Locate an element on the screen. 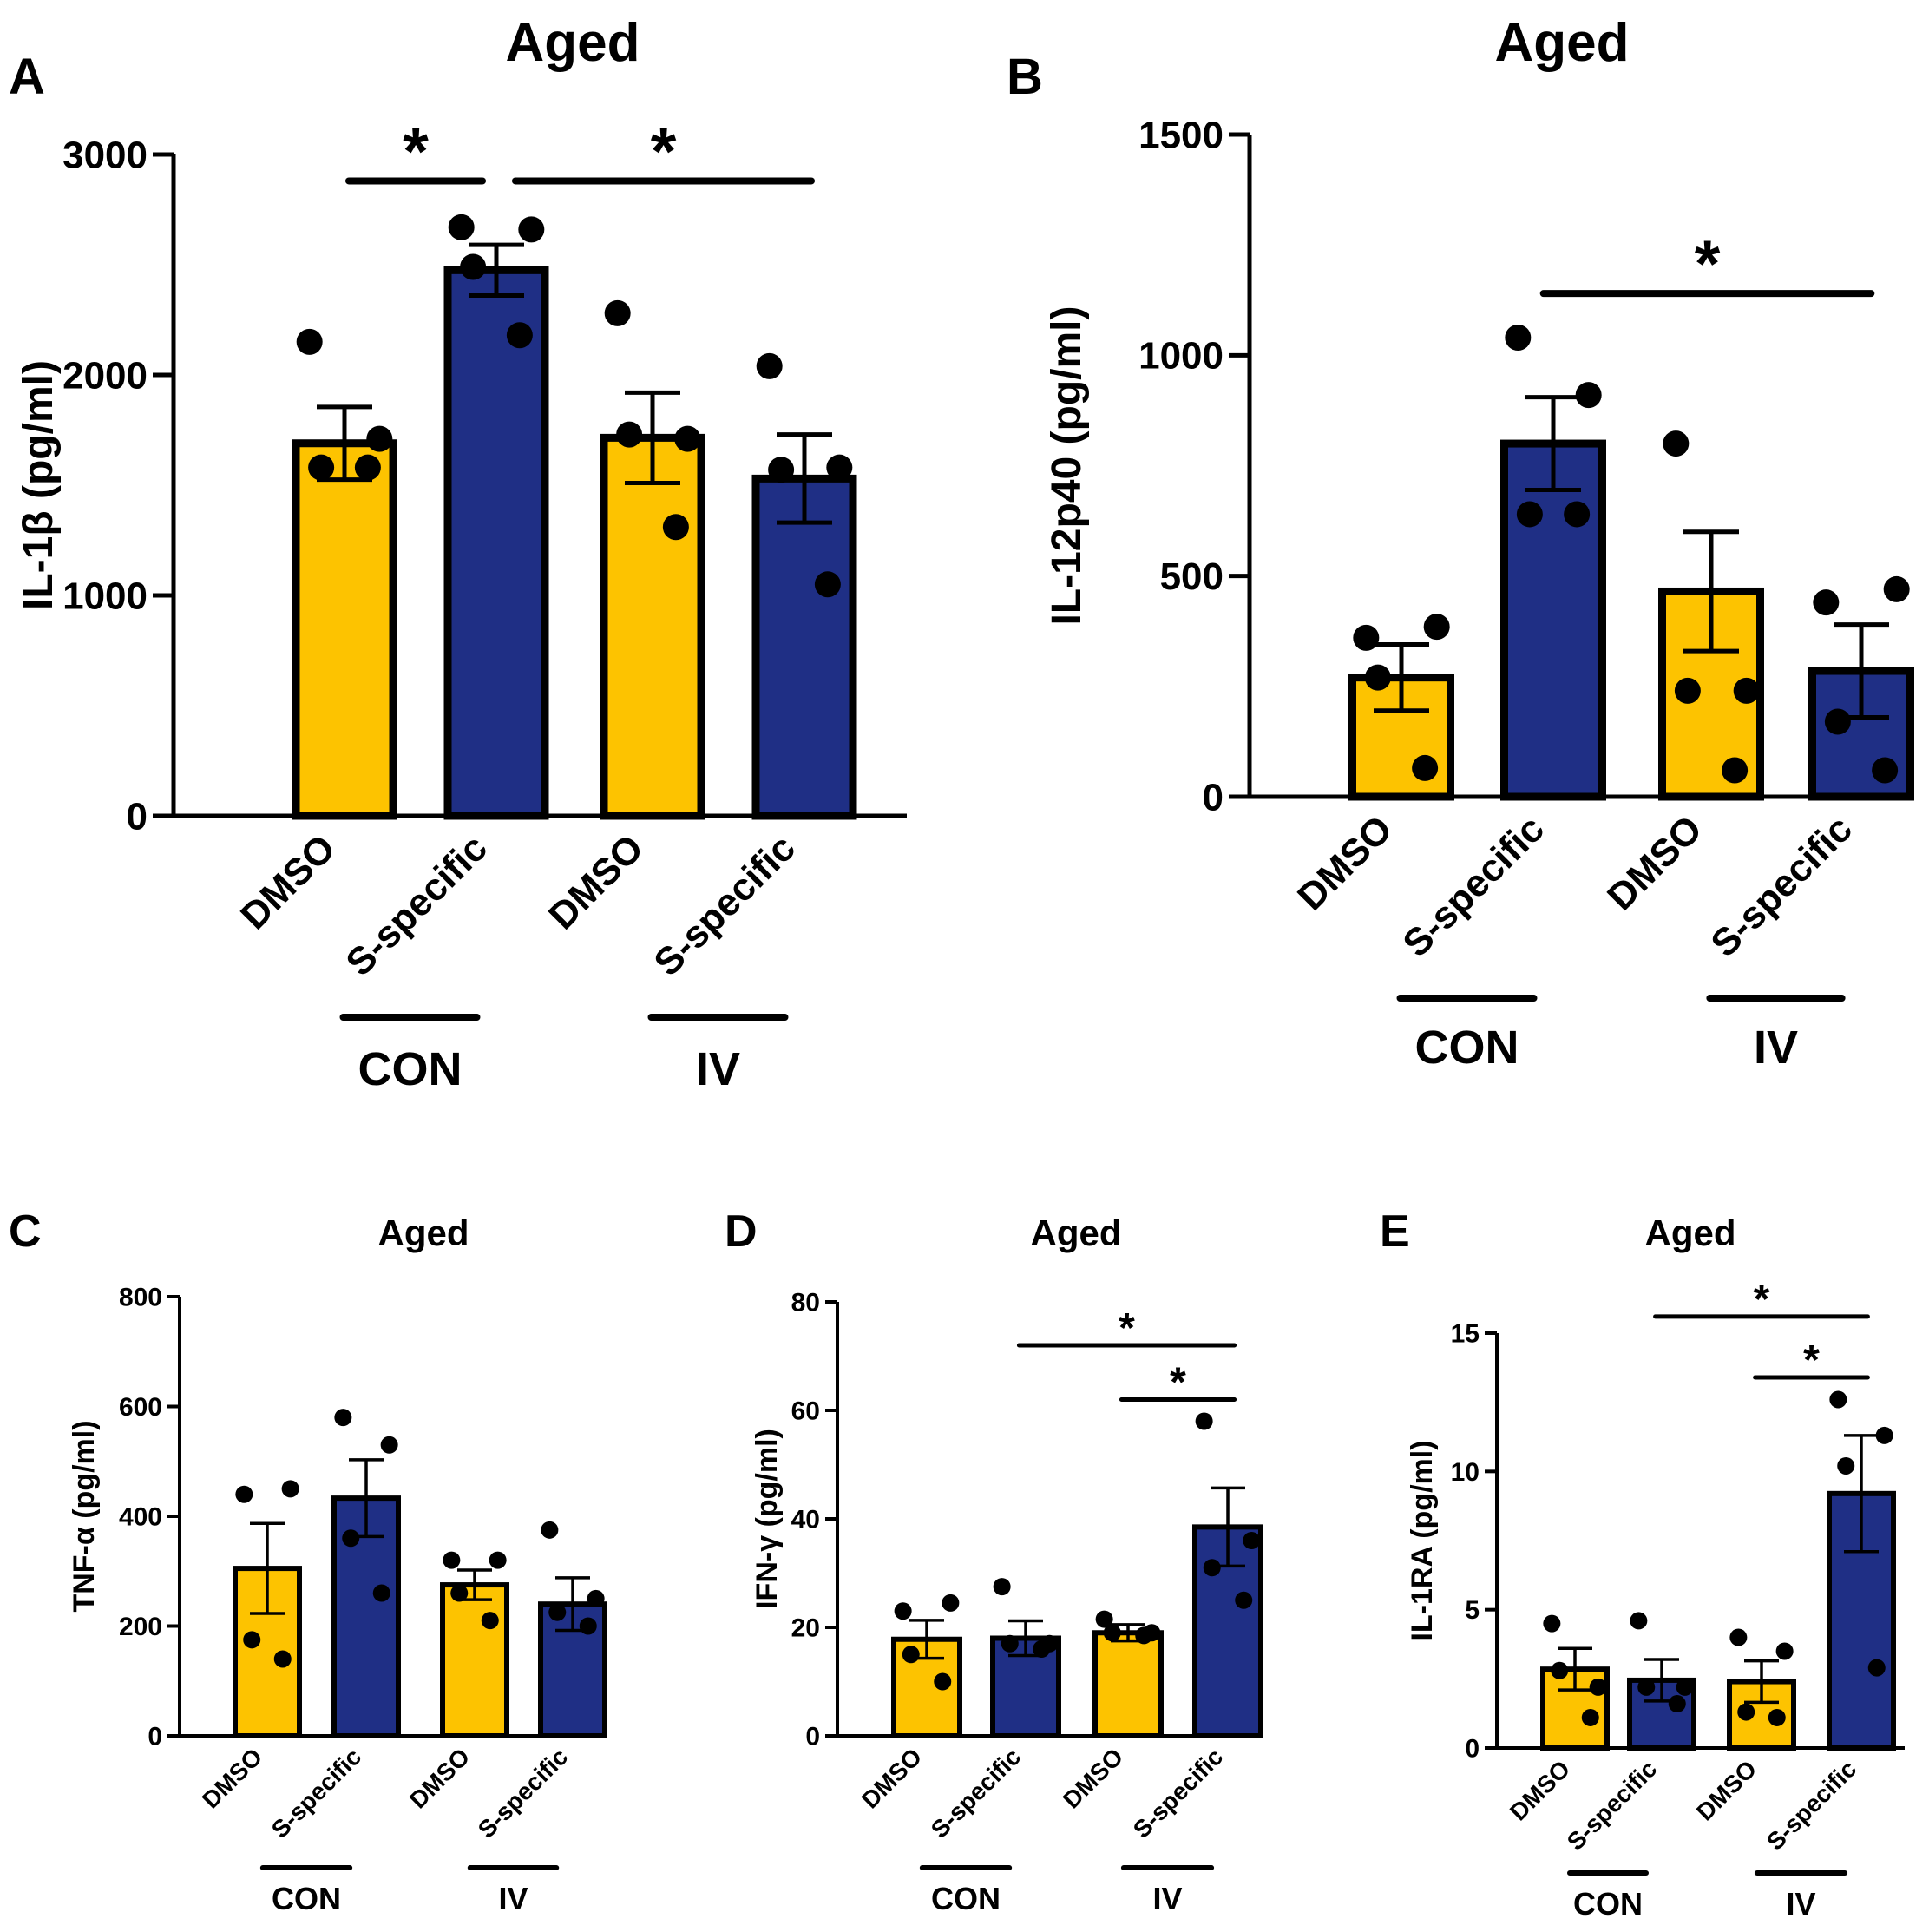  panel-label: B is located at coordinates (1025, 77).